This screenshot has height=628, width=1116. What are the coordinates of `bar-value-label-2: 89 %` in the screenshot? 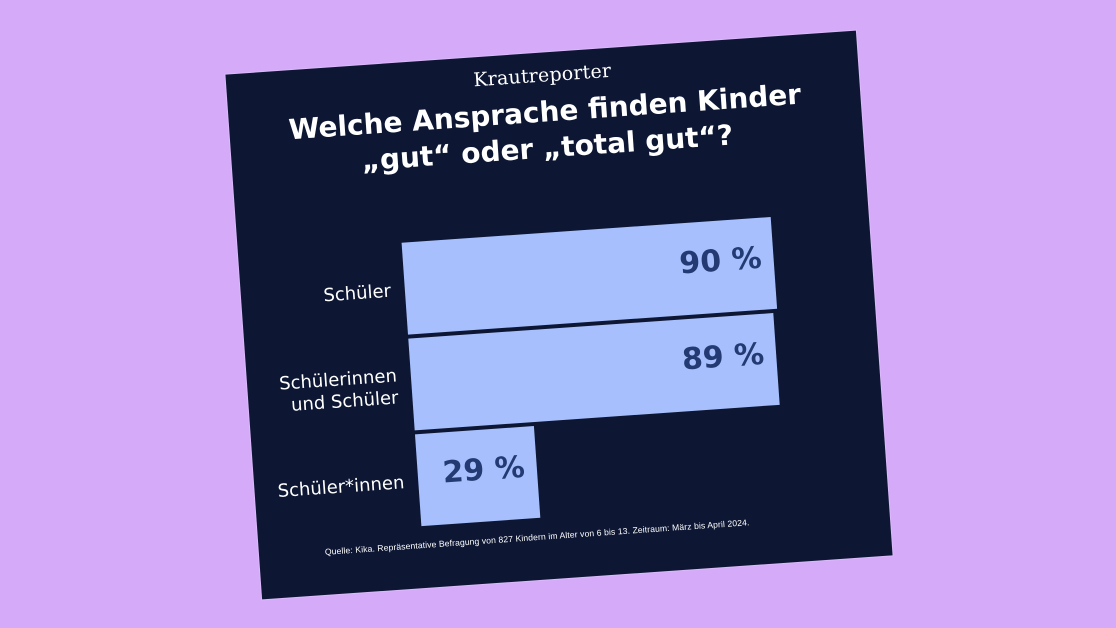 It's located at (723, 357).